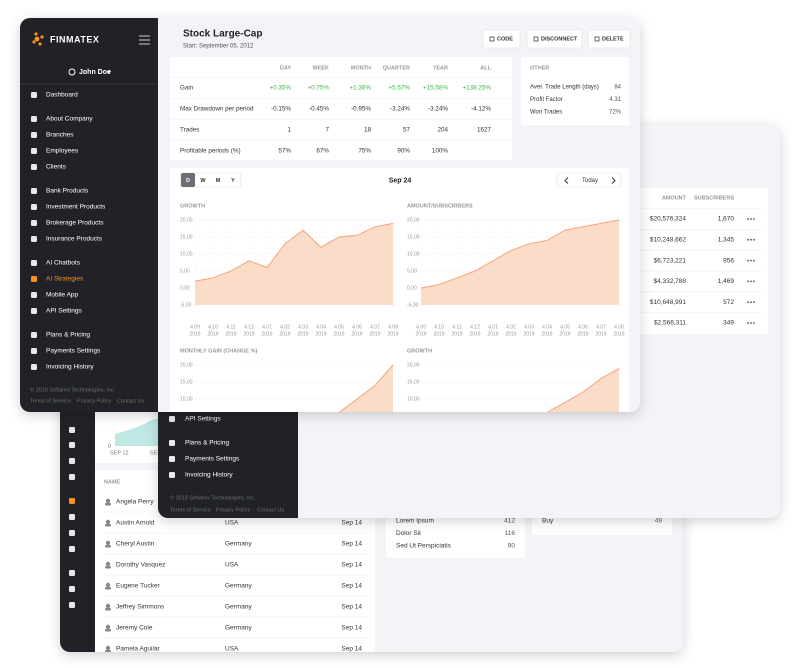 The width and height of the screenshot is (800, 668). I want to click on menu-item: AI Strategies, so click(65, 279).